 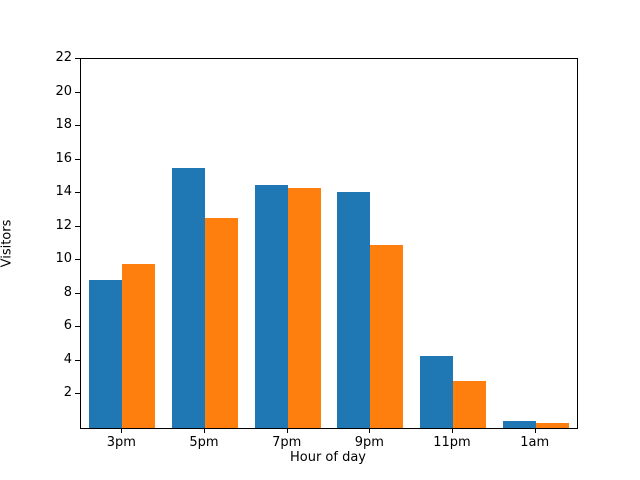 I want to click on bar-blue-series-3pm, so click(x=106, y=354).